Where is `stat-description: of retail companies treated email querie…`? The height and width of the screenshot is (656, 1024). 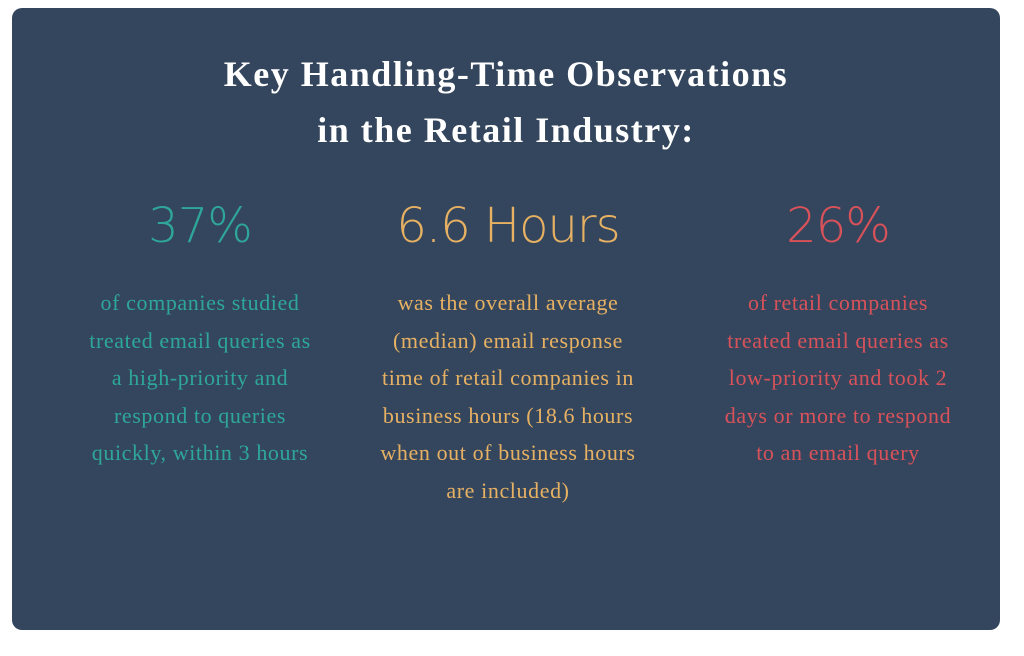 stat-description: of retail companies treated email querie… is located at coordinates (838, 377).